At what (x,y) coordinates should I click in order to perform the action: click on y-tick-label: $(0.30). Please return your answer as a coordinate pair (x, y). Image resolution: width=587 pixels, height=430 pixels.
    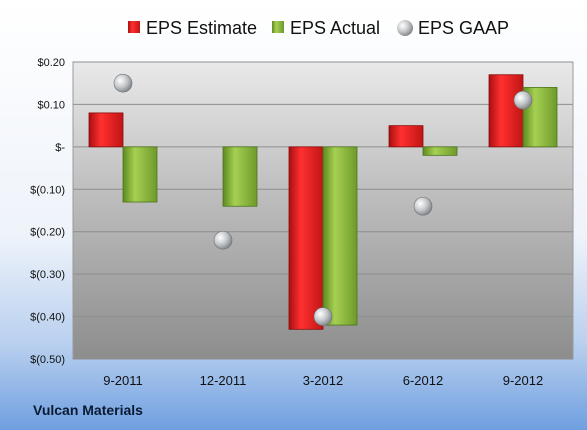
    Looking at the image, I should click on (47, 275).